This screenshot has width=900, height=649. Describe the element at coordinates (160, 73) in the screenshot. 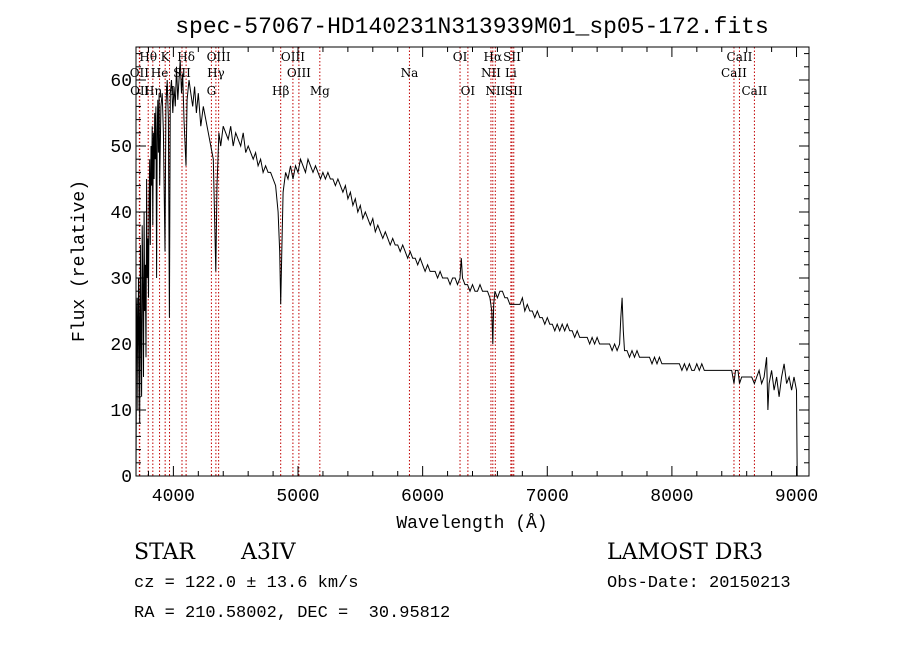

I see `line-label: He` at that location.